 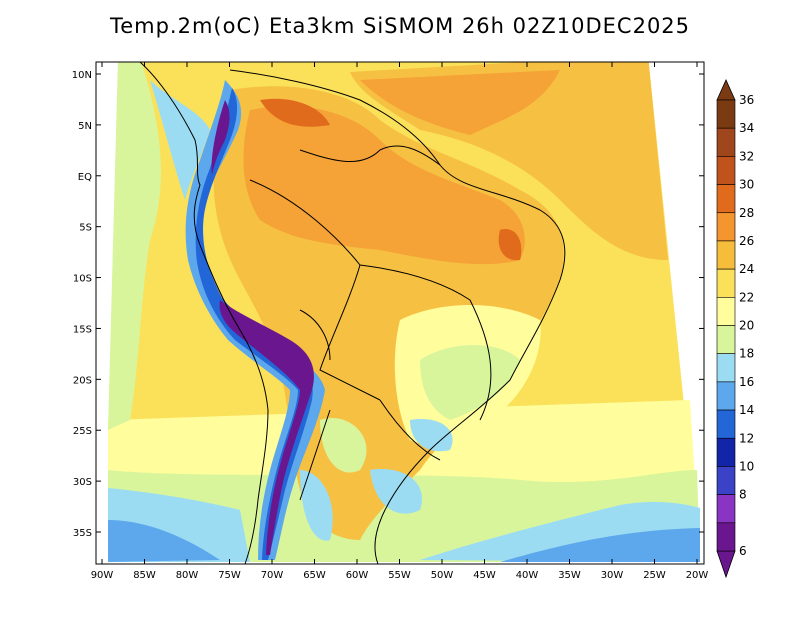 What do you see at coordinates (746, 213) in the screenshot?
I see `colorbar-label: 28` at bounding box center [746, 213].